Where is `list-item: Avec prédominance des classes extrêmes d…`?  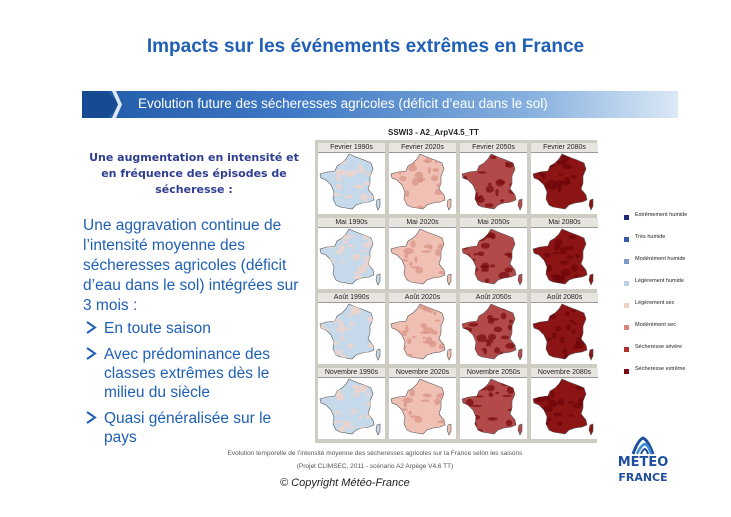 list-item: Avec prédominance des classes extrêmes d… is located at coordinates (195, 373).